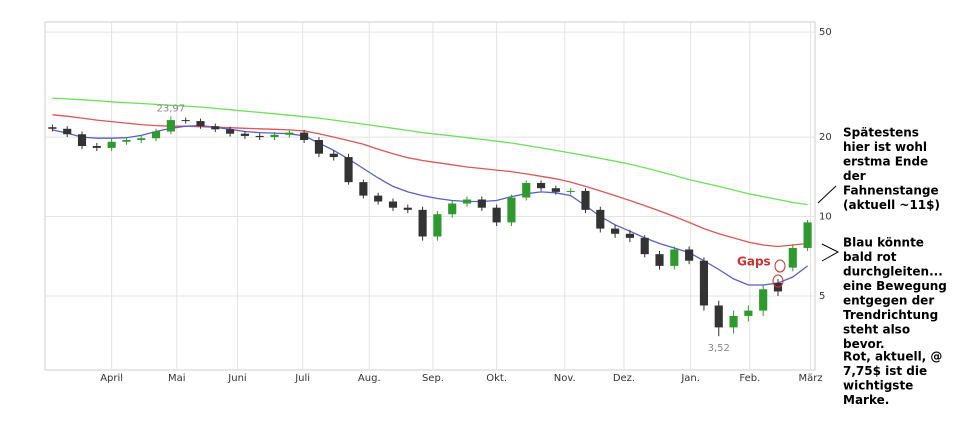 Image resolution: width=962 pixels, height=424 pixels. I want to click on note-line: Blau könnte, so click(883, 243).